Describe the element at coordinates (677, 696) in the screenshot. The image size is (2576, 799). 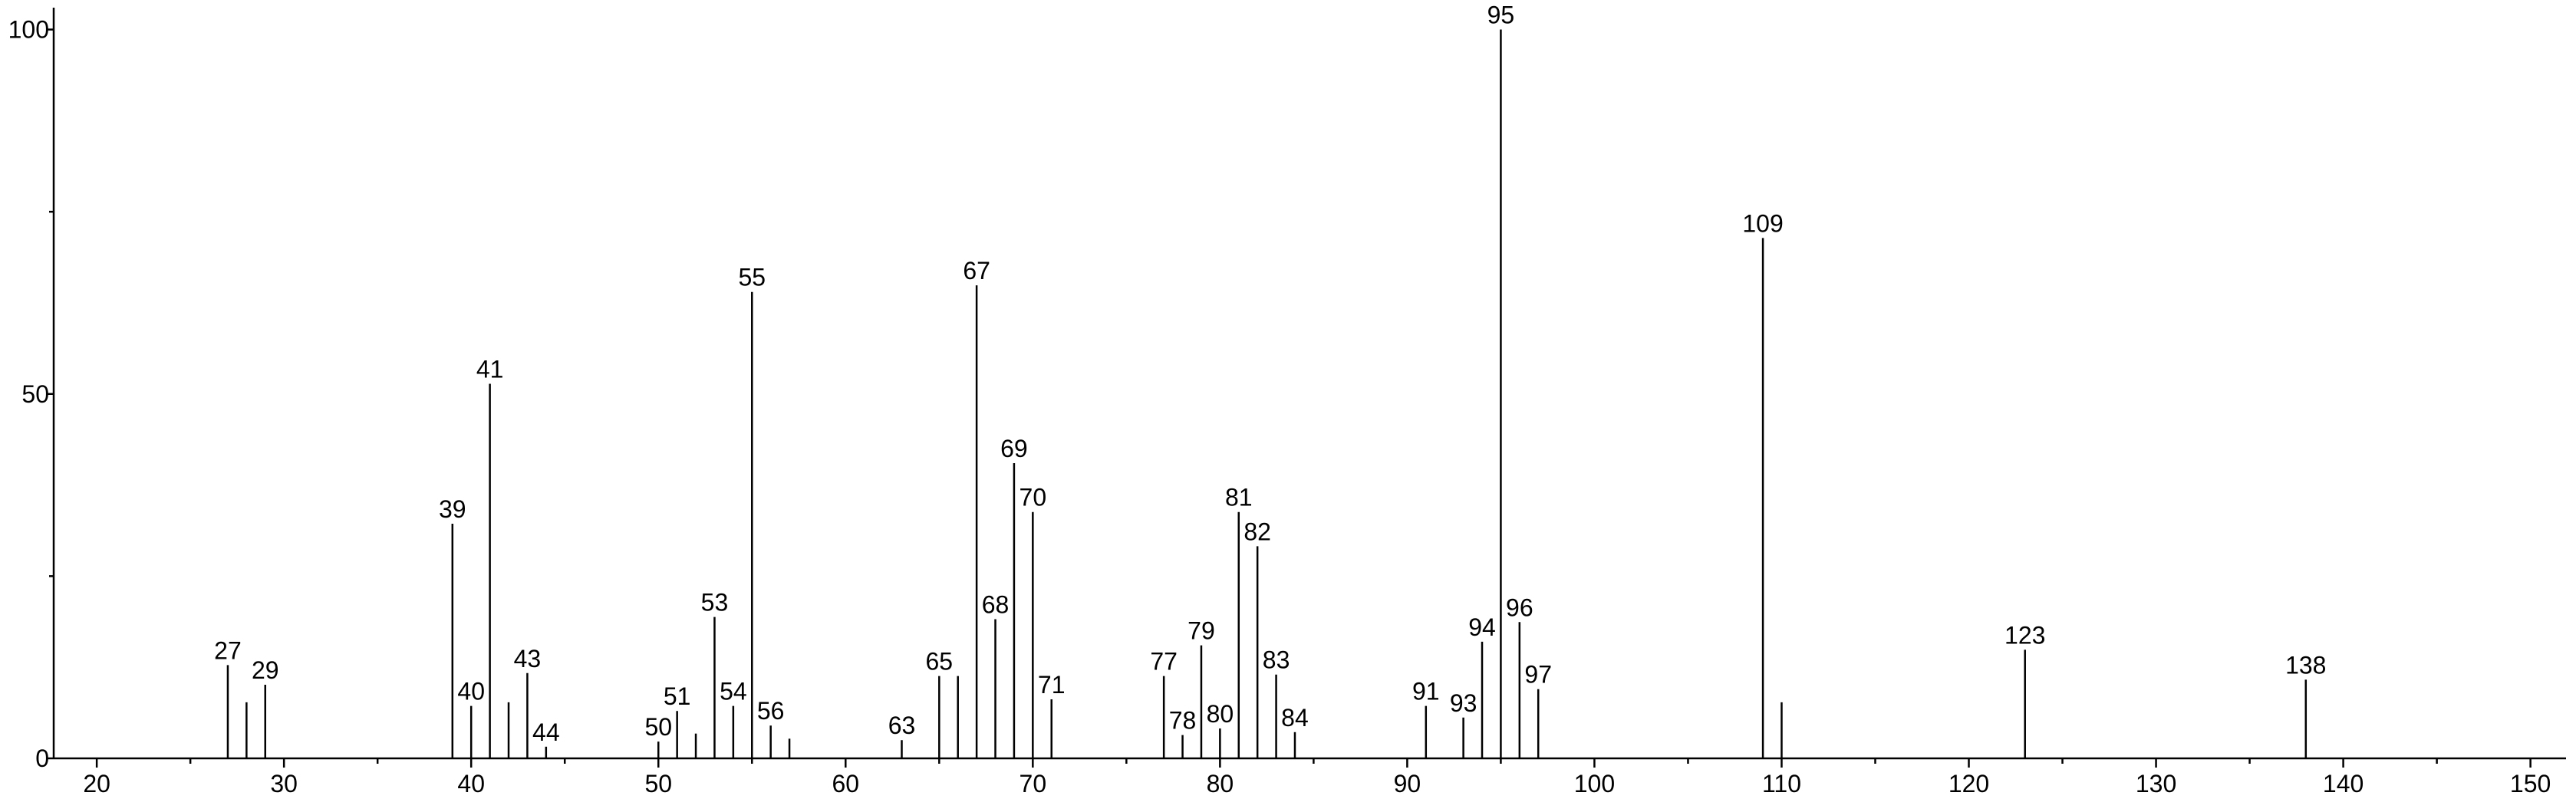
I see `peak-label: 51` at that location.